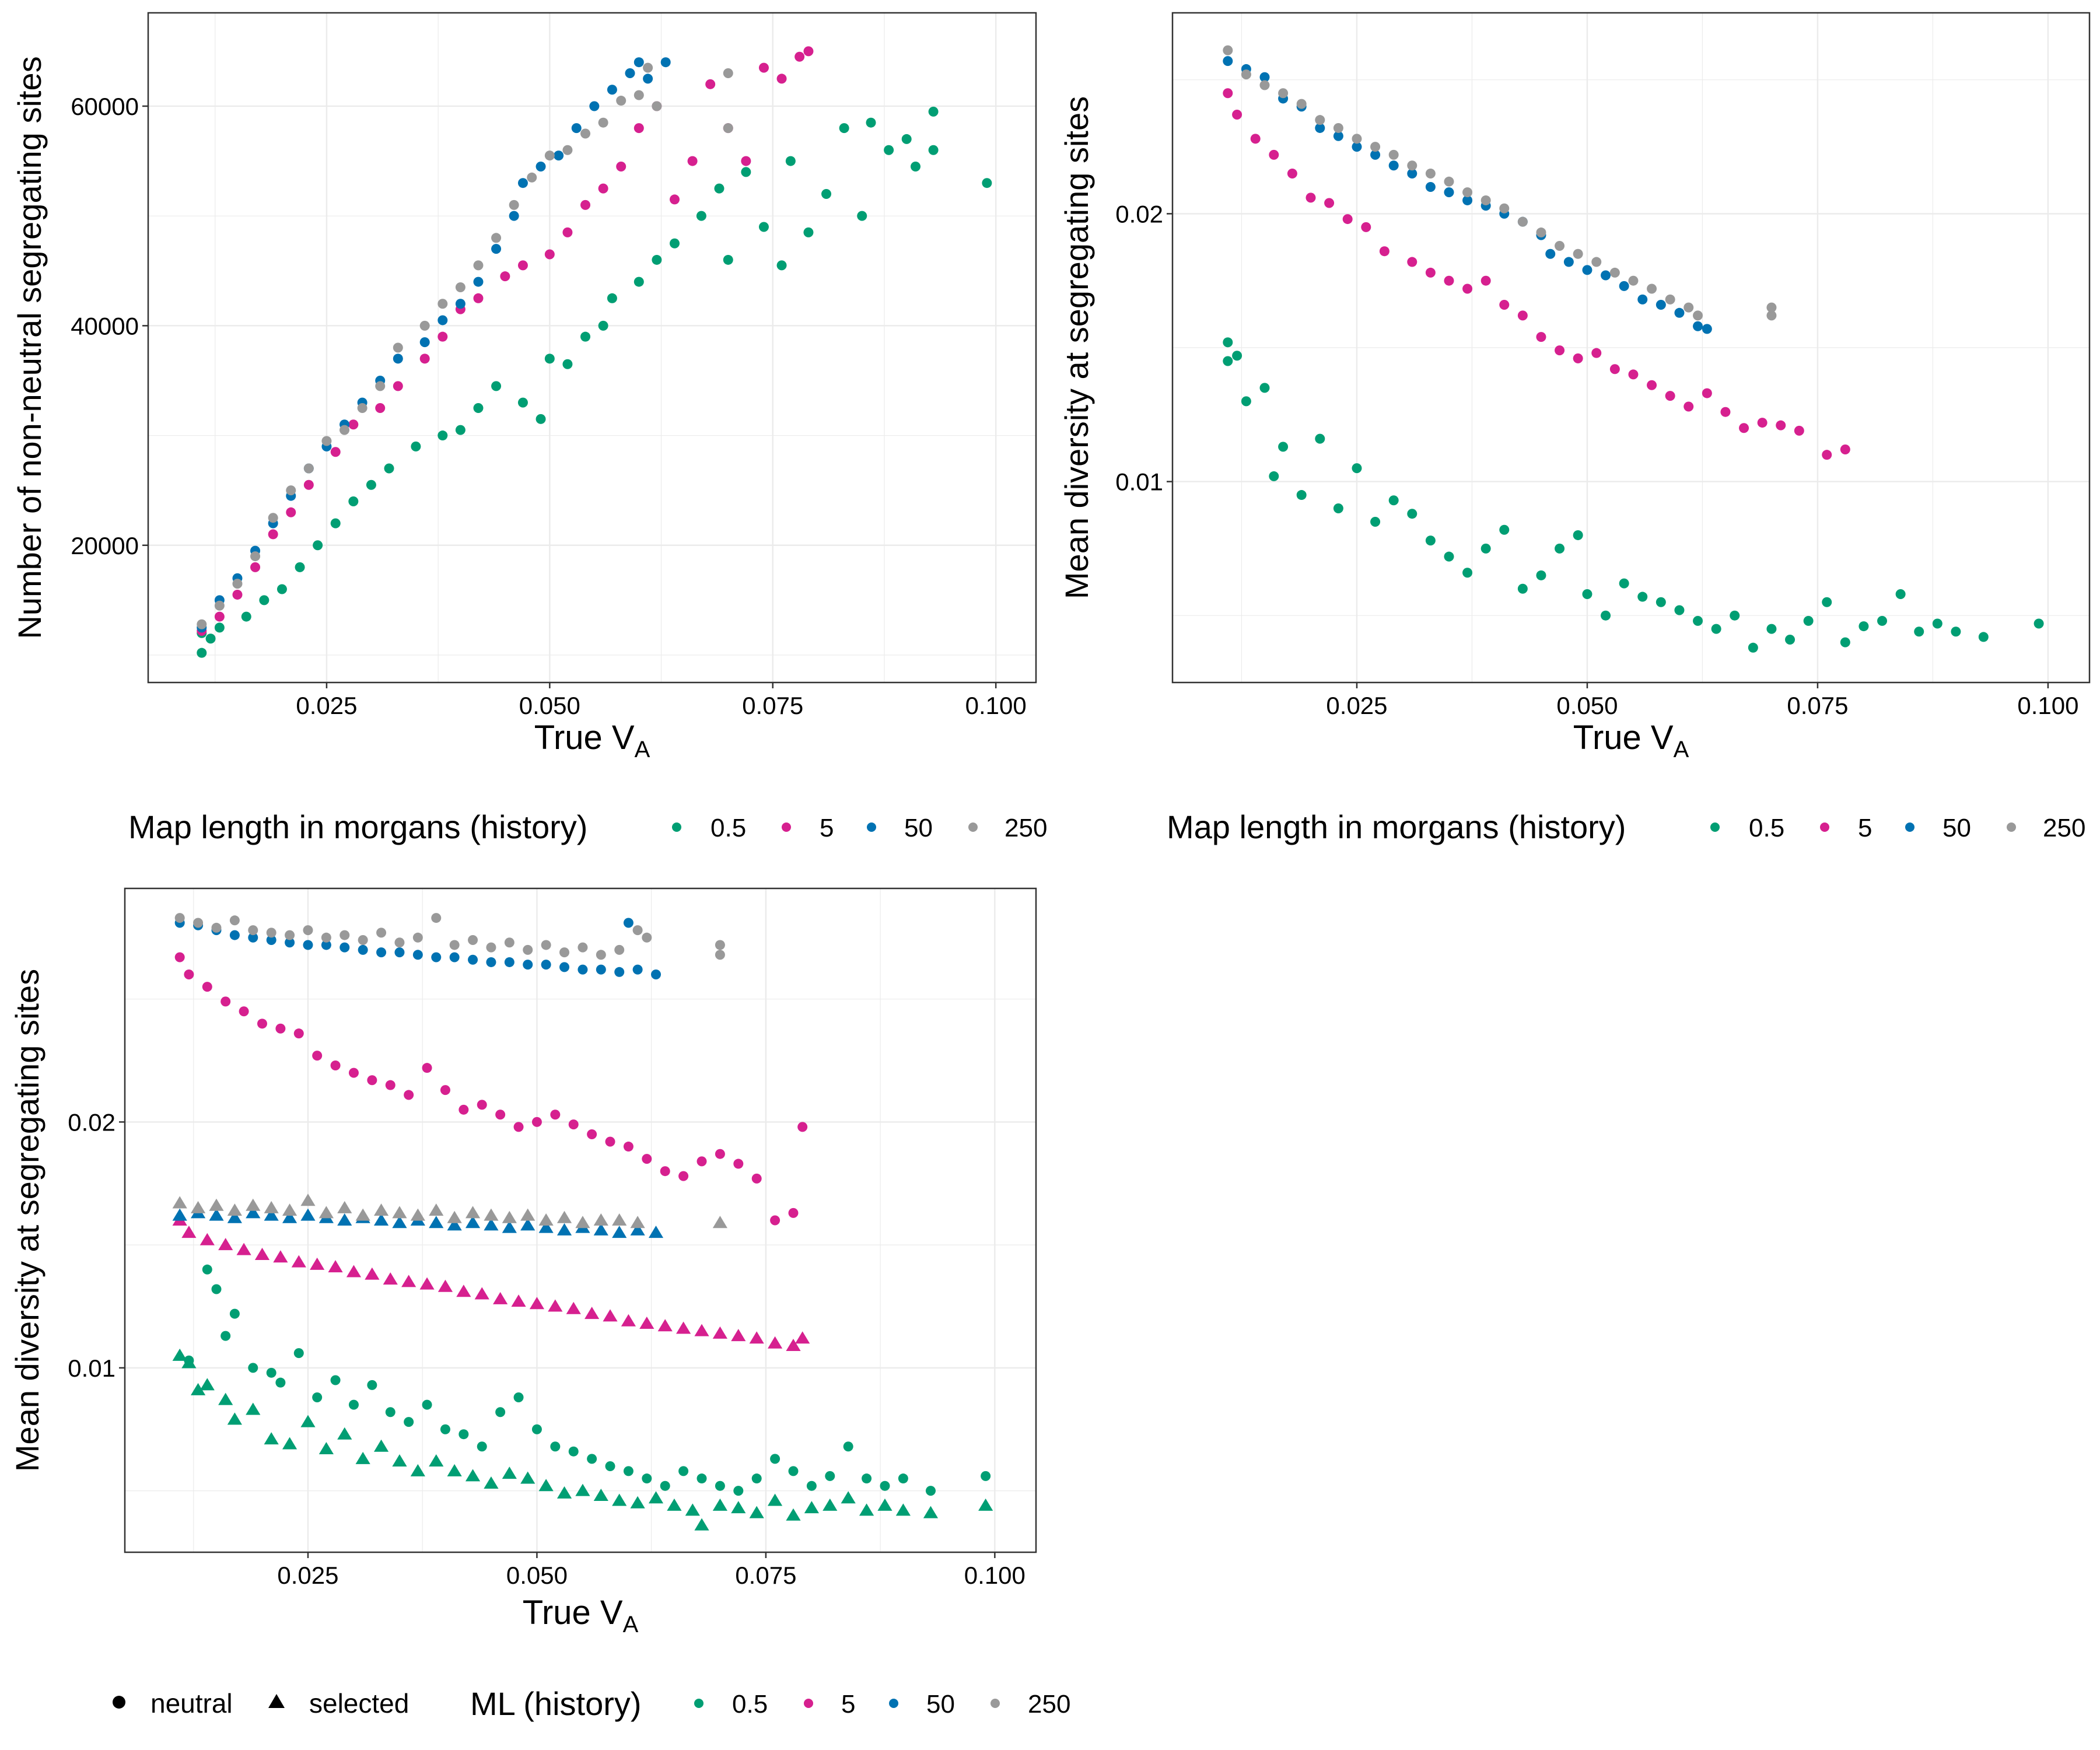 This screenshot has height=1750, width=2100. I want to click on x-tick-label: 0.100, so click(996, 705).